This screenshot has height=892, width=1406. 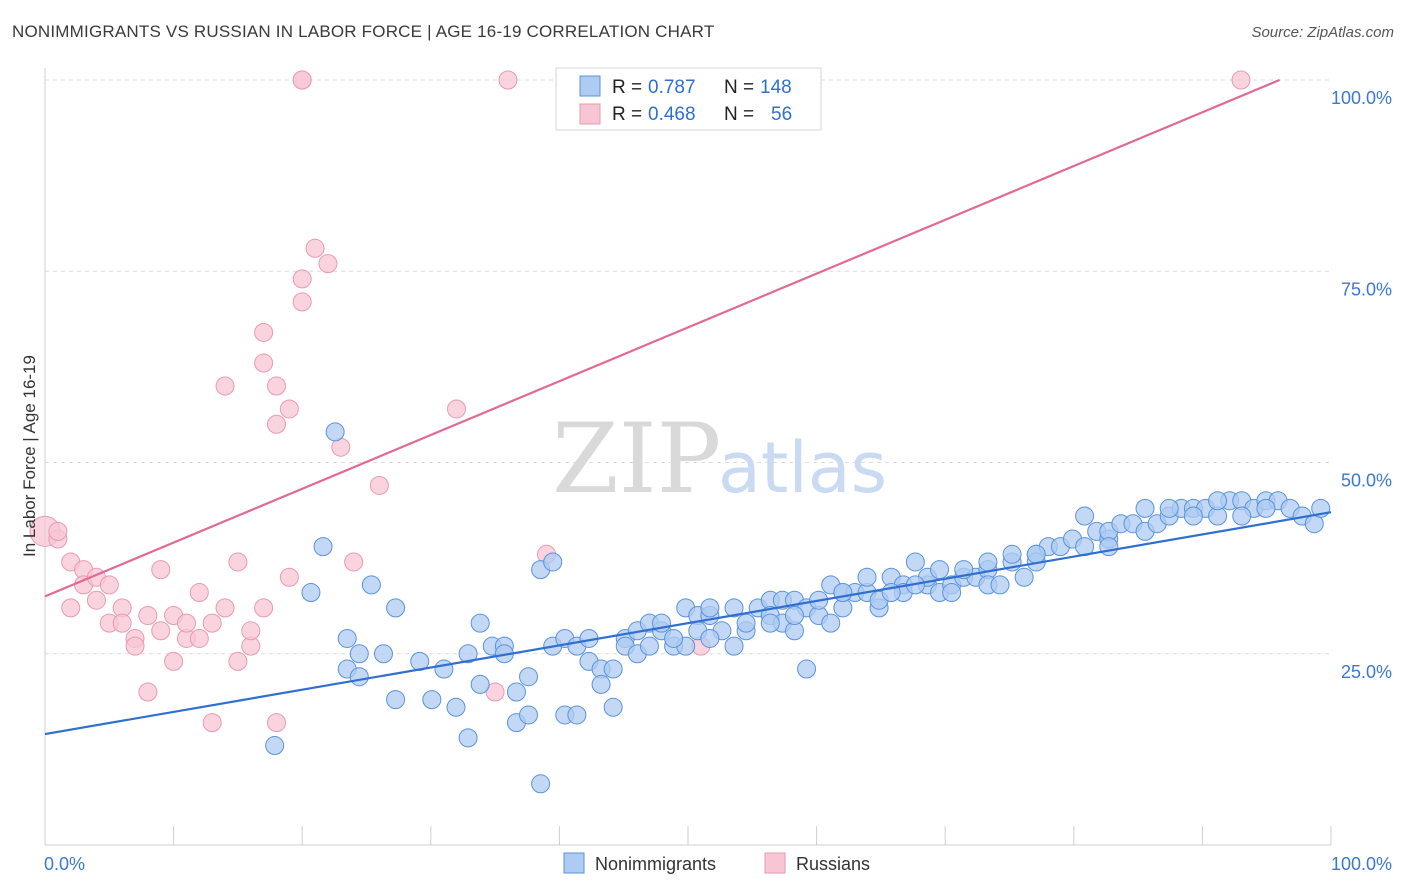 What do you see at coordinates (1361, 385) in the screenshot?
I see `y-tick-labels: 25.0% 50.0% 75.0% 100.0%` at bounding box center [1361, 385].